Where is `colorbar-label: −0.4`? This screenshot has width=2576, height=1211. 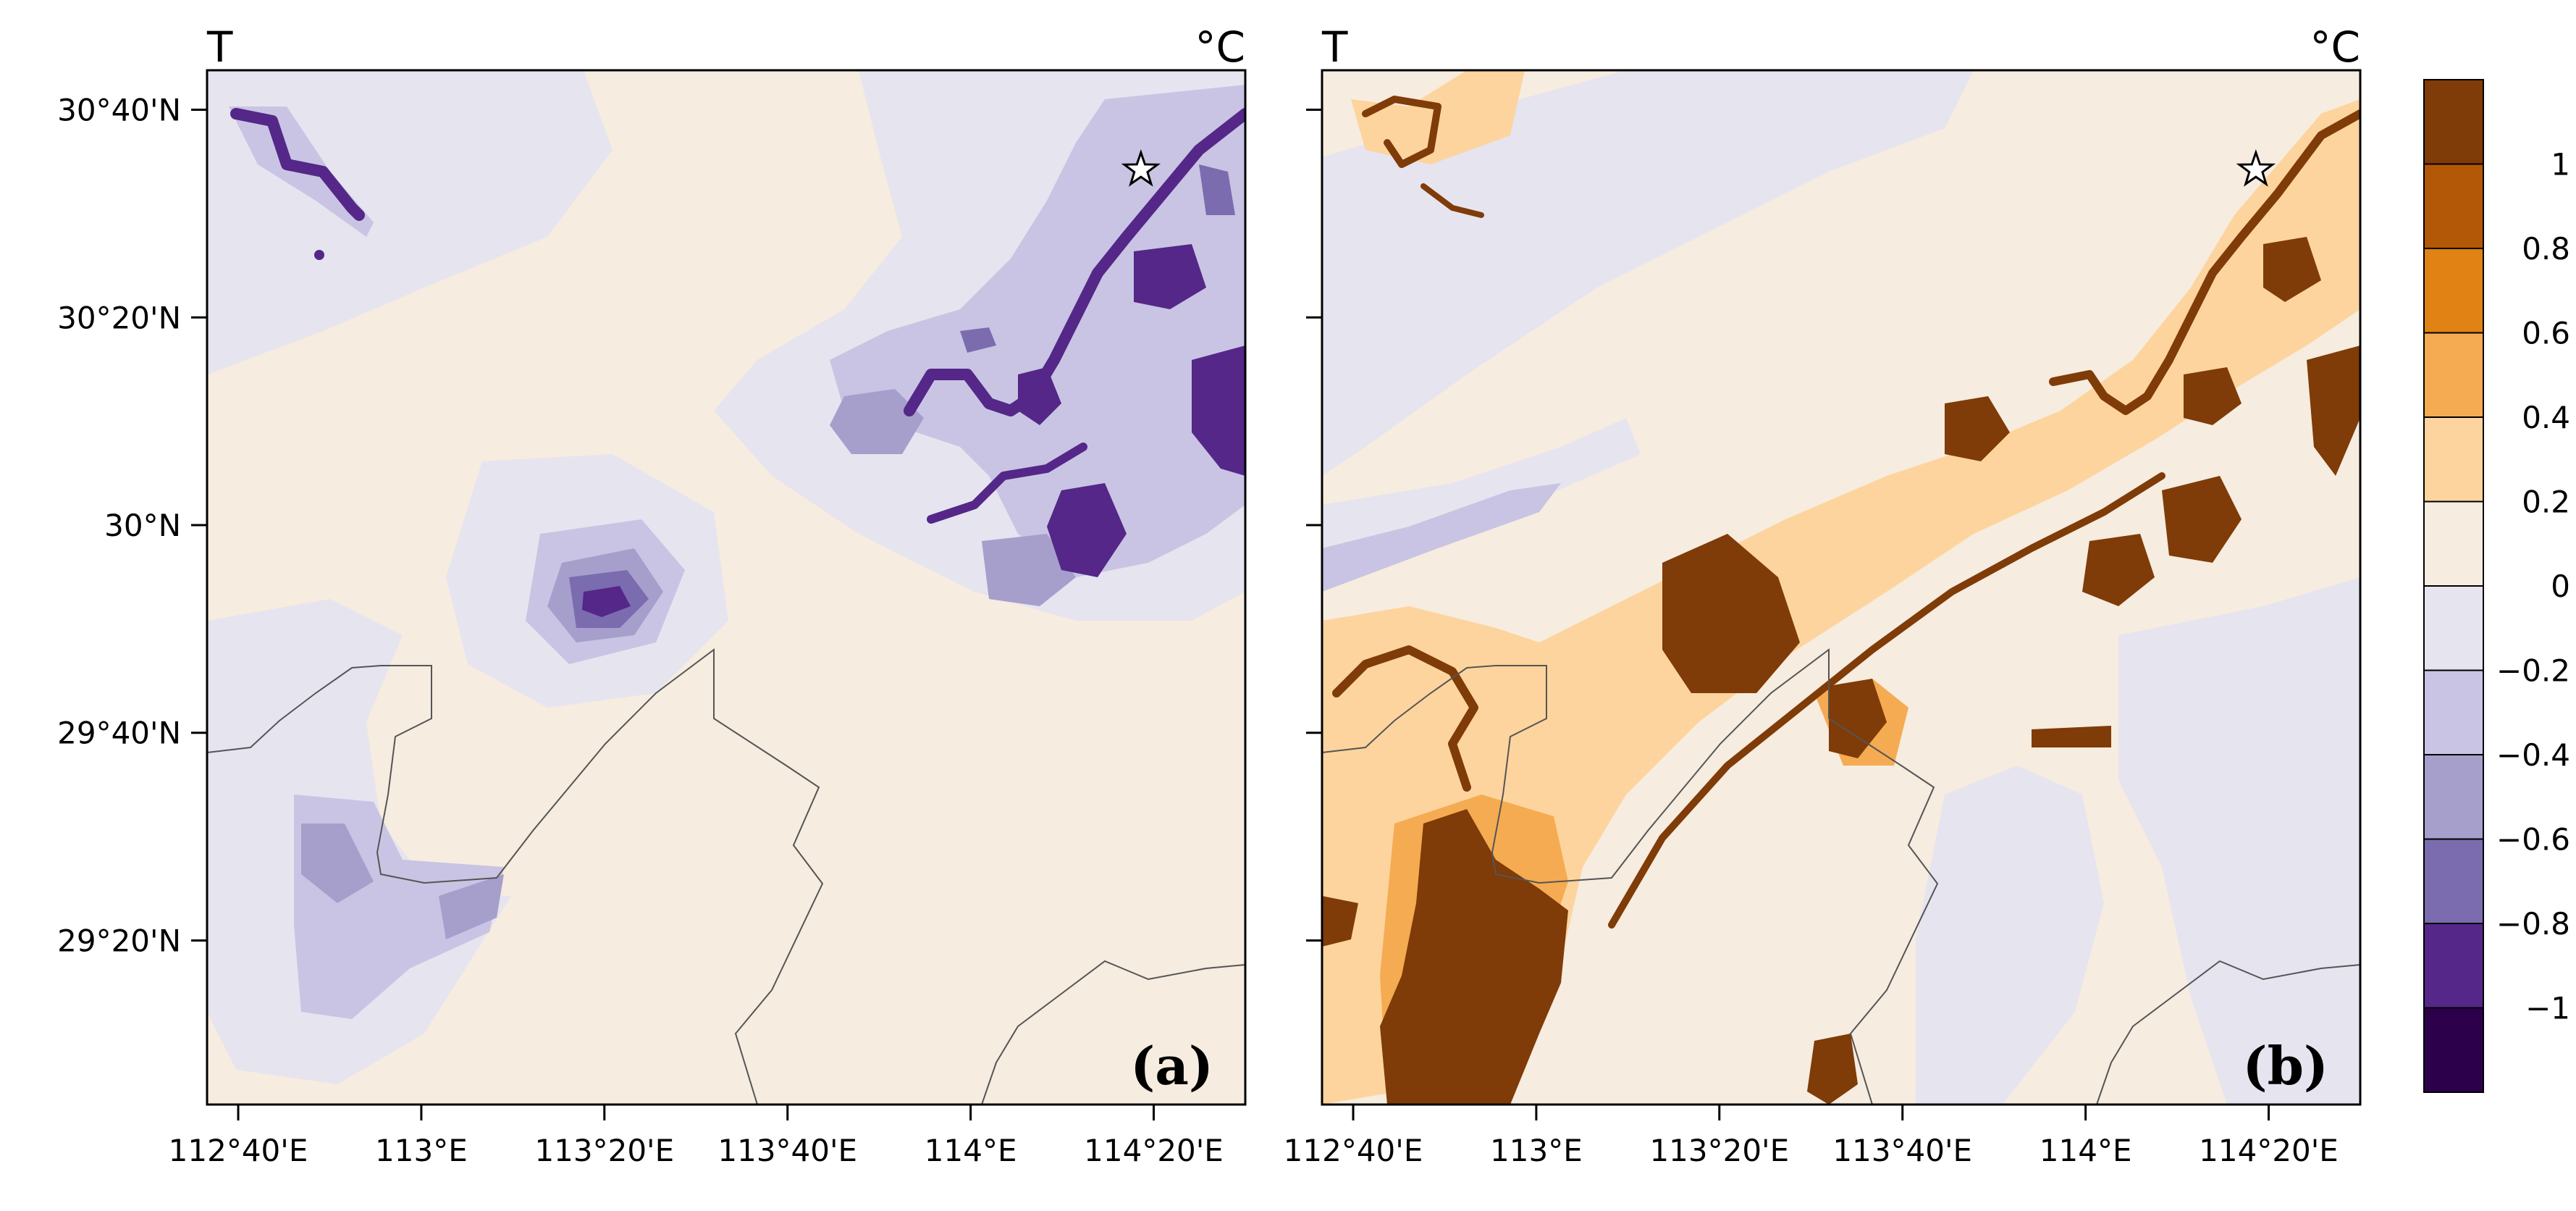 colorbar-label: −0.4 is located at coordinates (2533, 755).